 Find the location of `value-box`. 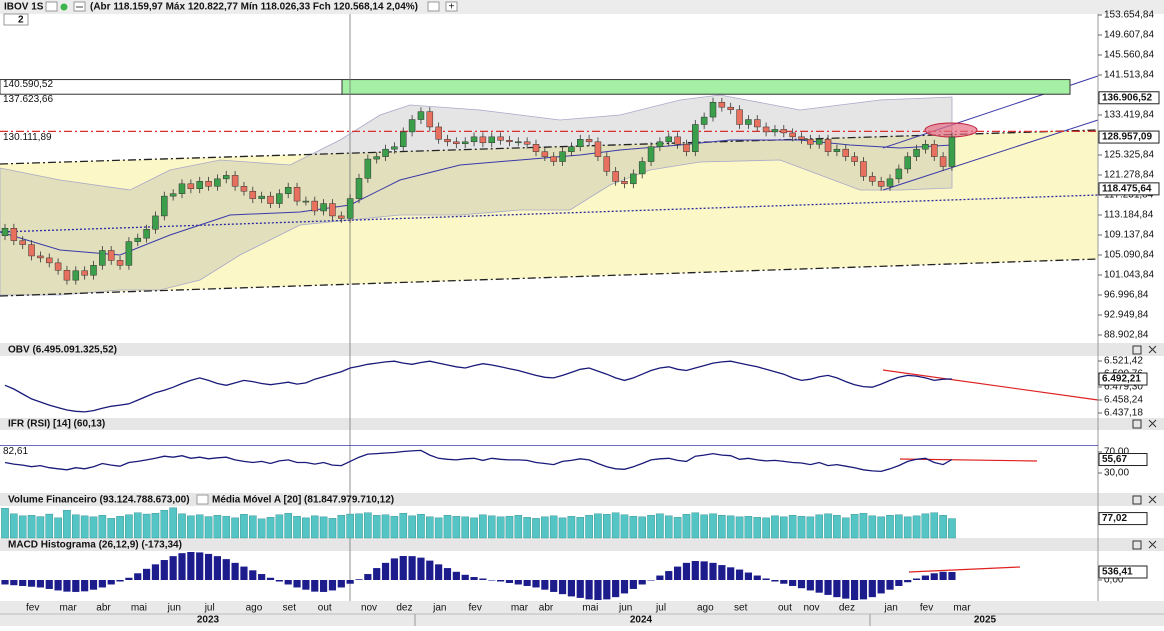

value-box is located at coordinates (1123, 572).